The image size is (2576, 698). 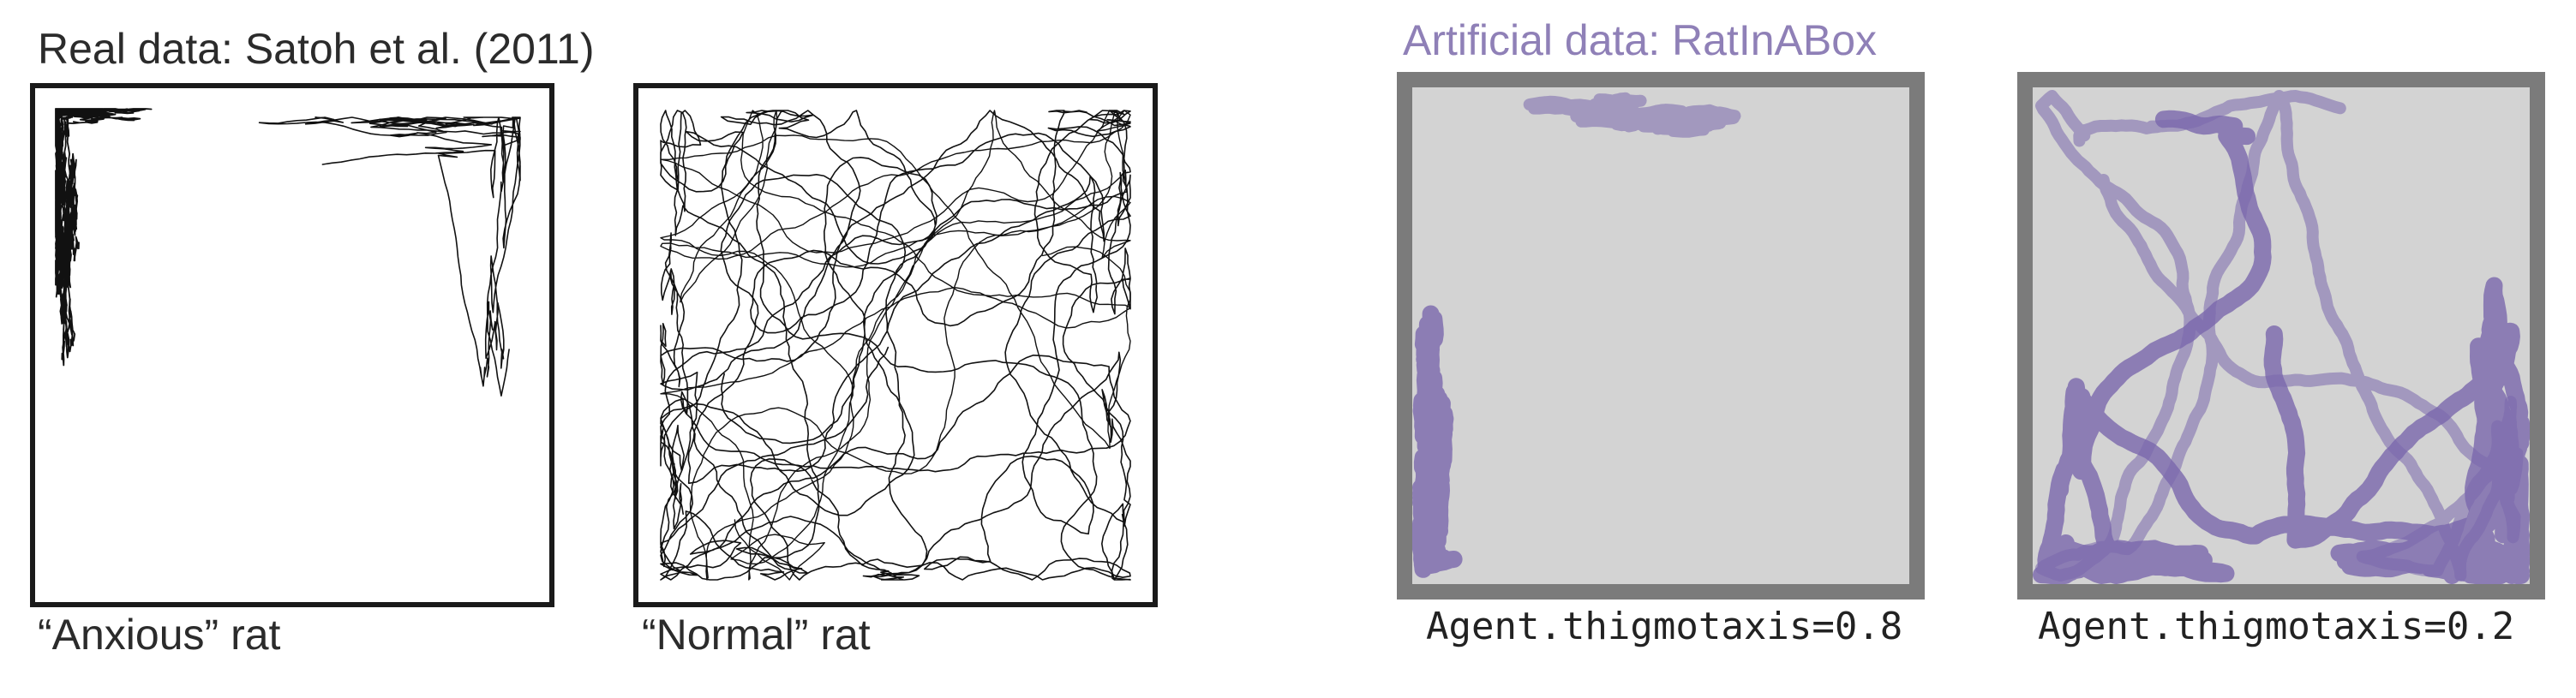 What do you see at coordinates (1640, 40) in the screenshot?
I see `artificial-data-title: Artificial data: RatInABox` at bounding box center [1640, 40].